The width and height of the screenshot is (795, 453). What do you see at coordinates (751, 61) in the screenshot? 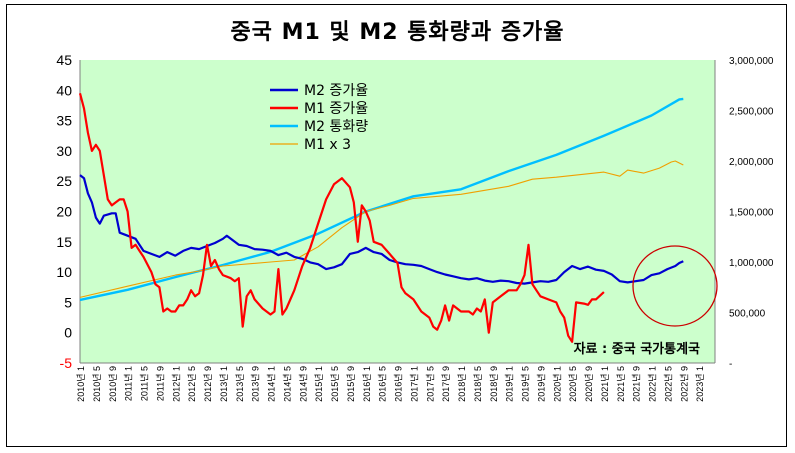
I see `right-tick-label: 3,000,000` at bounding box center [751, 61].